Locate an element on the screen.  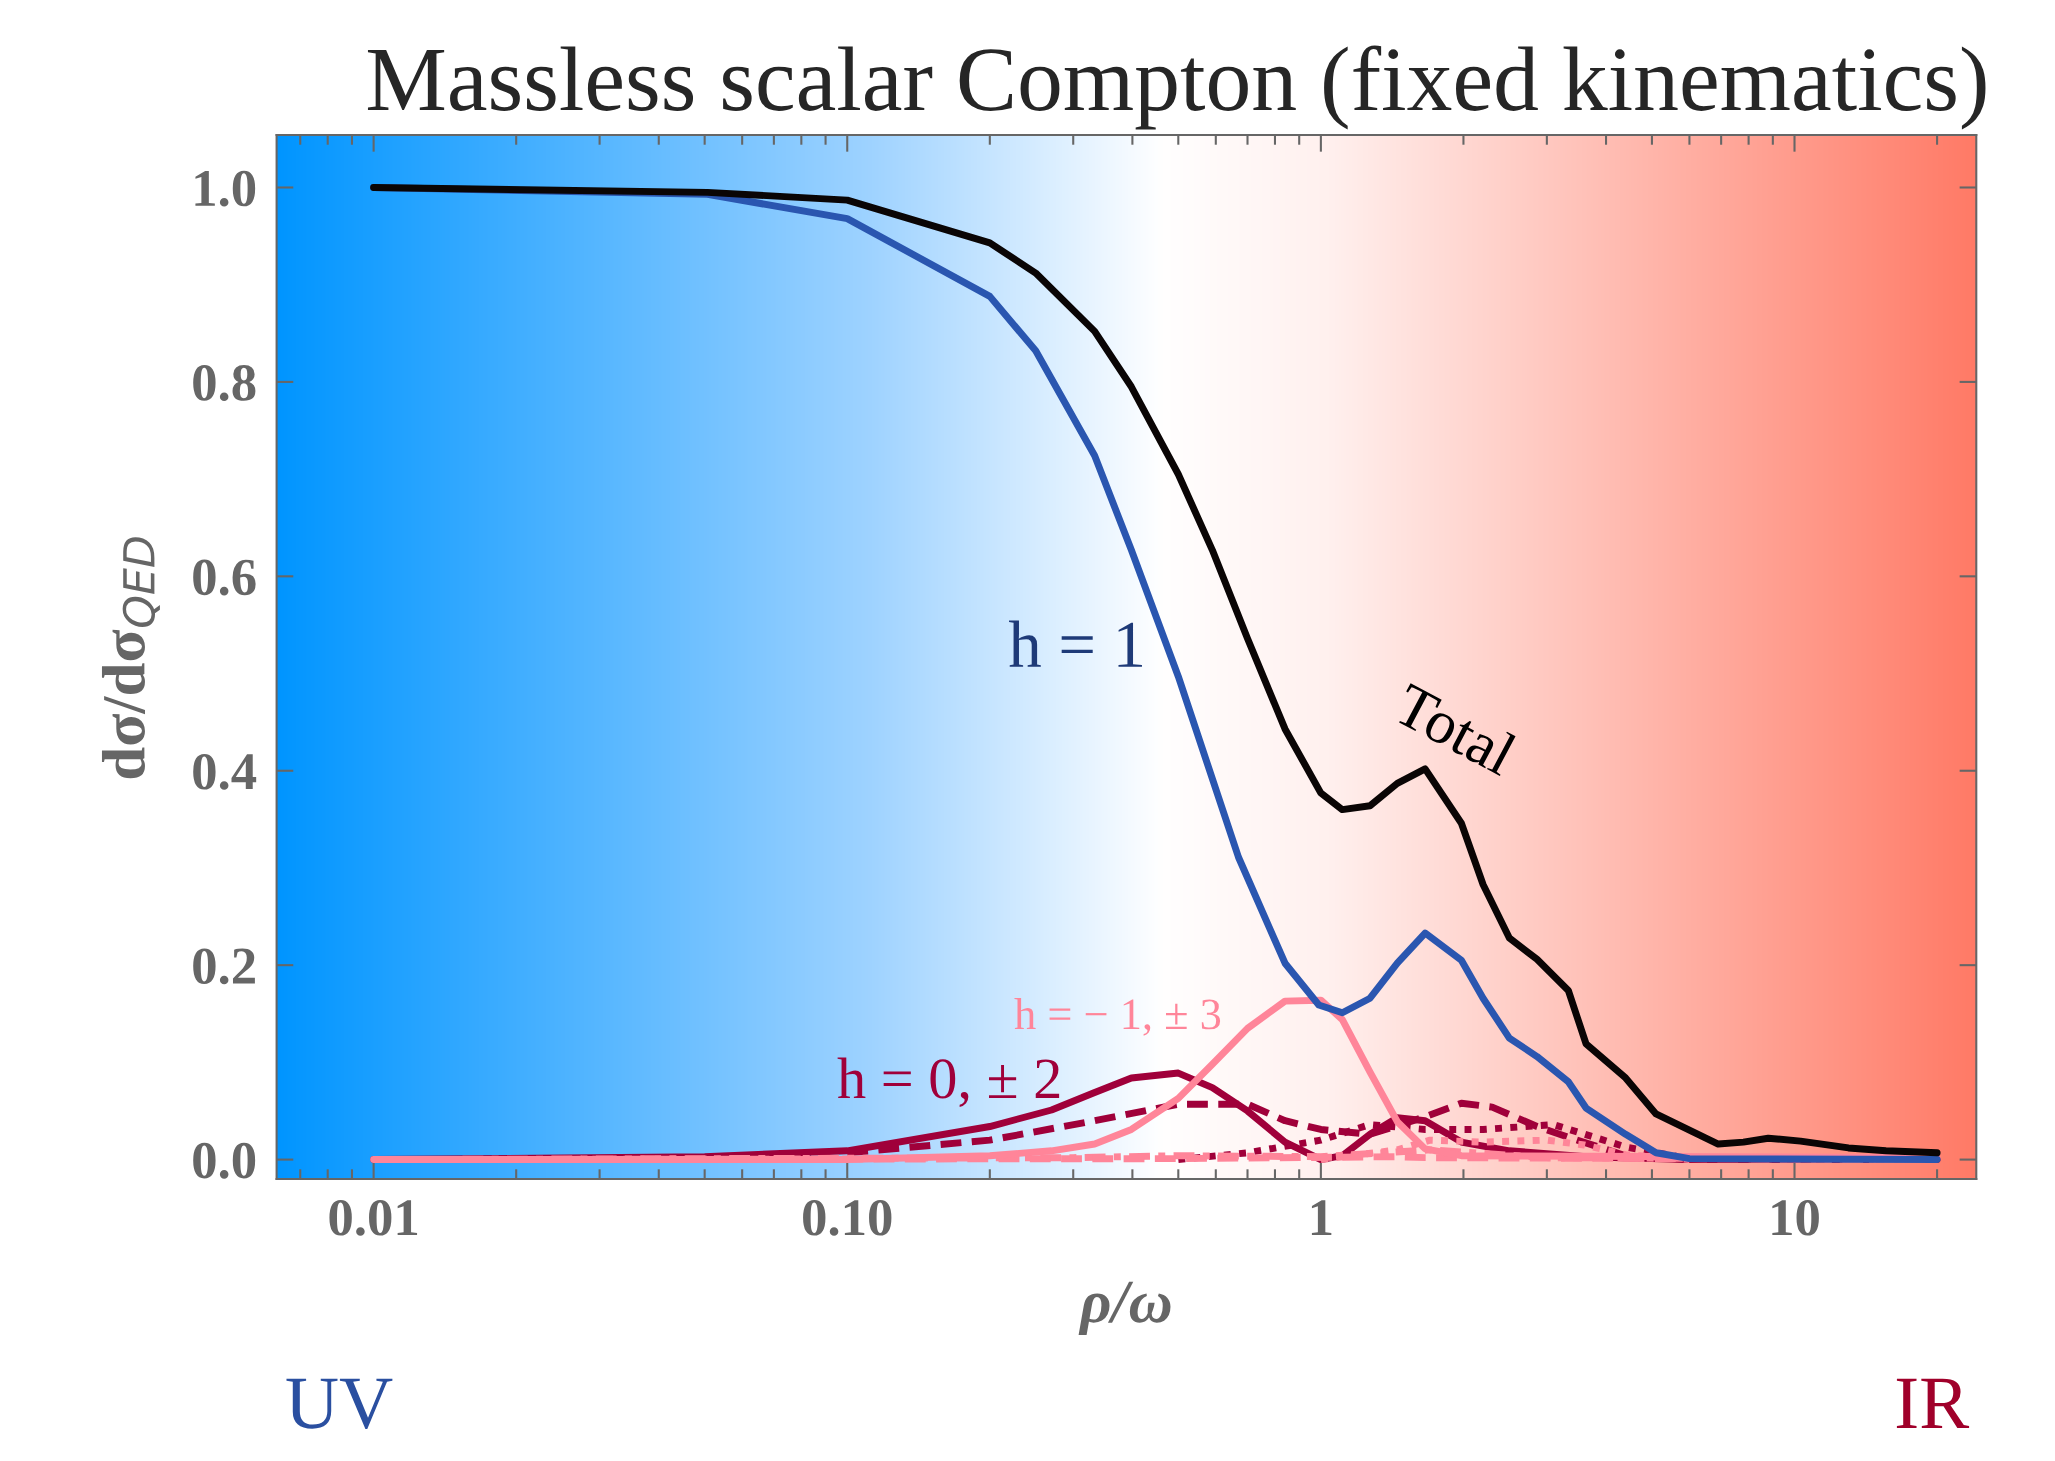
series-label: h = 0, ± 2 is located at coordinates (948, 1082).